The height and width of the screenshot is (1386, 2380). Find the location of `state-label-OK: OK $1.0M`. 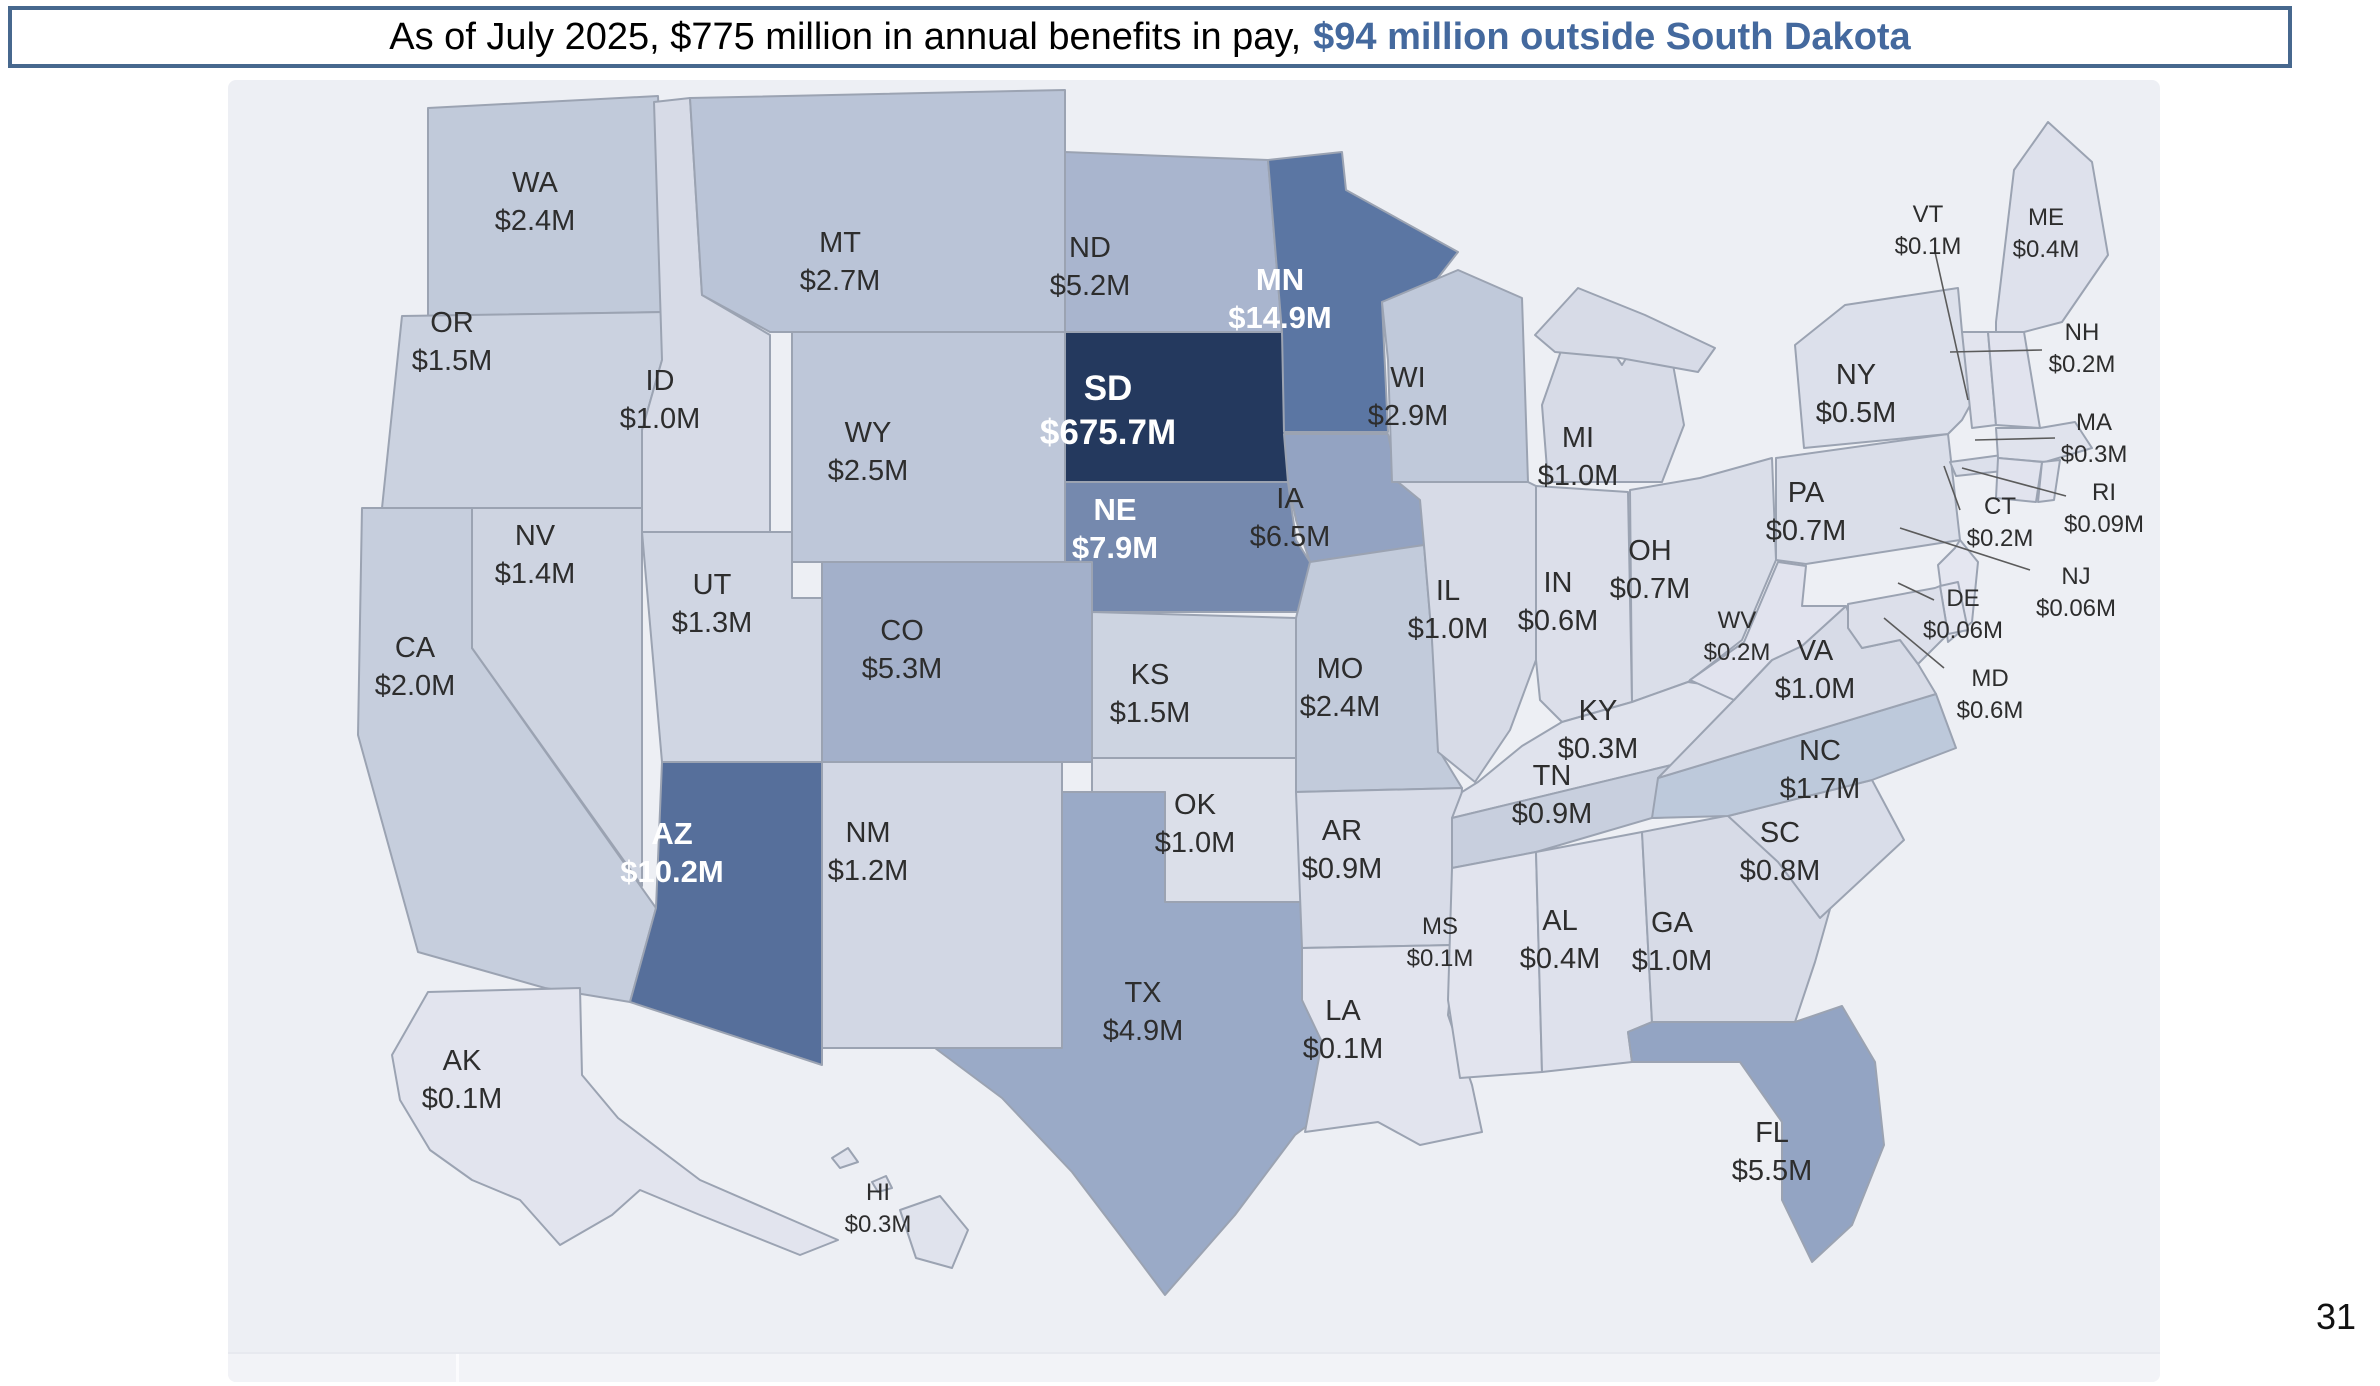

state-label-OK: OK $1.0M is located at coordinates (1195, 824).